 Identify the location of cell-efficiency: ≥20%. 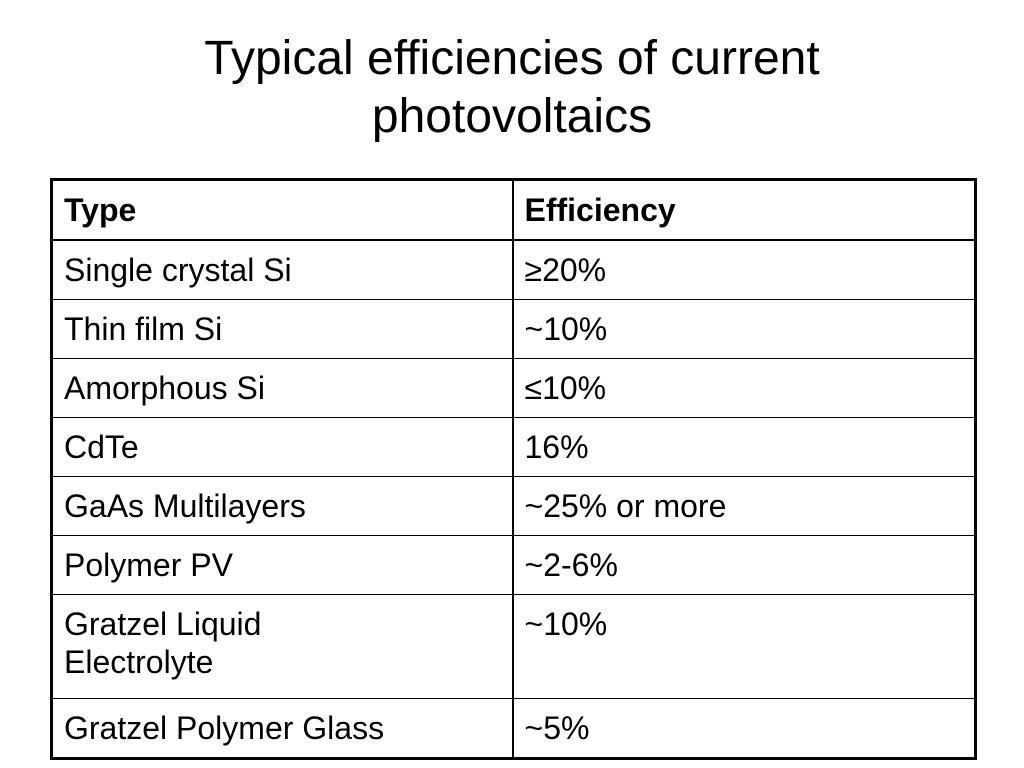
(744, 269).